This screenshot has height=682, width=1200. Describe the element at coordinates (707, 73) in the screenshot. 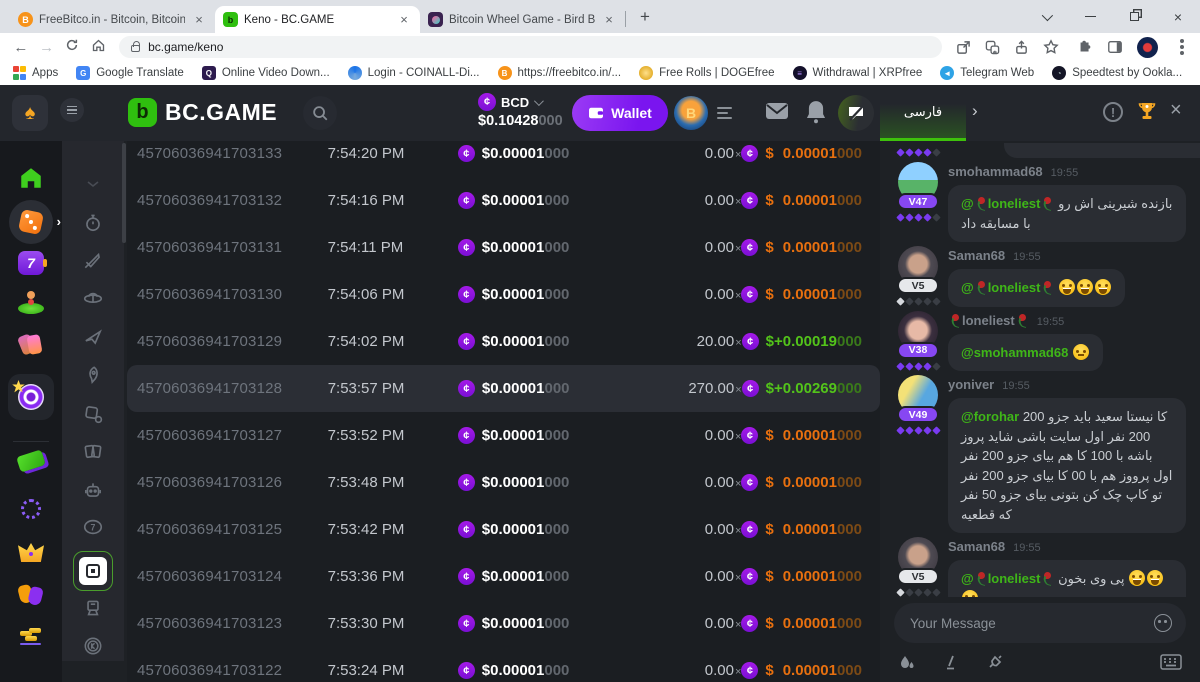

I see `bookmark-free-rolls: Free Rolls | DOGEfree` at that location.